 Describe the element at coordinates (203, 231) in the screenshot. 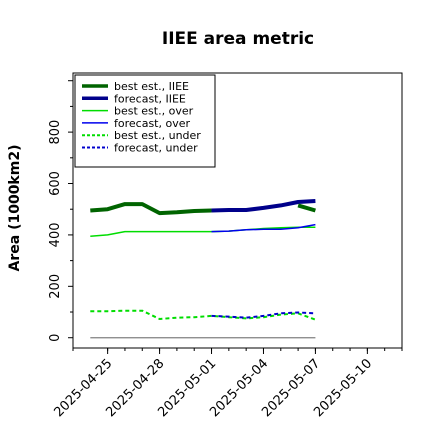

I see `series-line-best-est-over` at that location.